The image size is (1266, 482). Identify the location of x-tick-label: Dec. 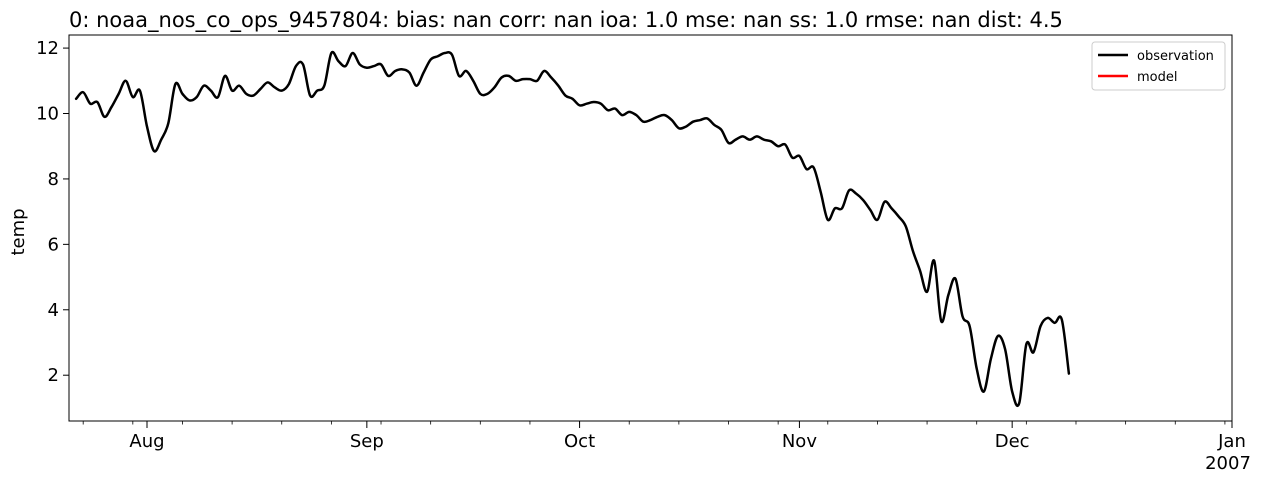
(1012, 441).